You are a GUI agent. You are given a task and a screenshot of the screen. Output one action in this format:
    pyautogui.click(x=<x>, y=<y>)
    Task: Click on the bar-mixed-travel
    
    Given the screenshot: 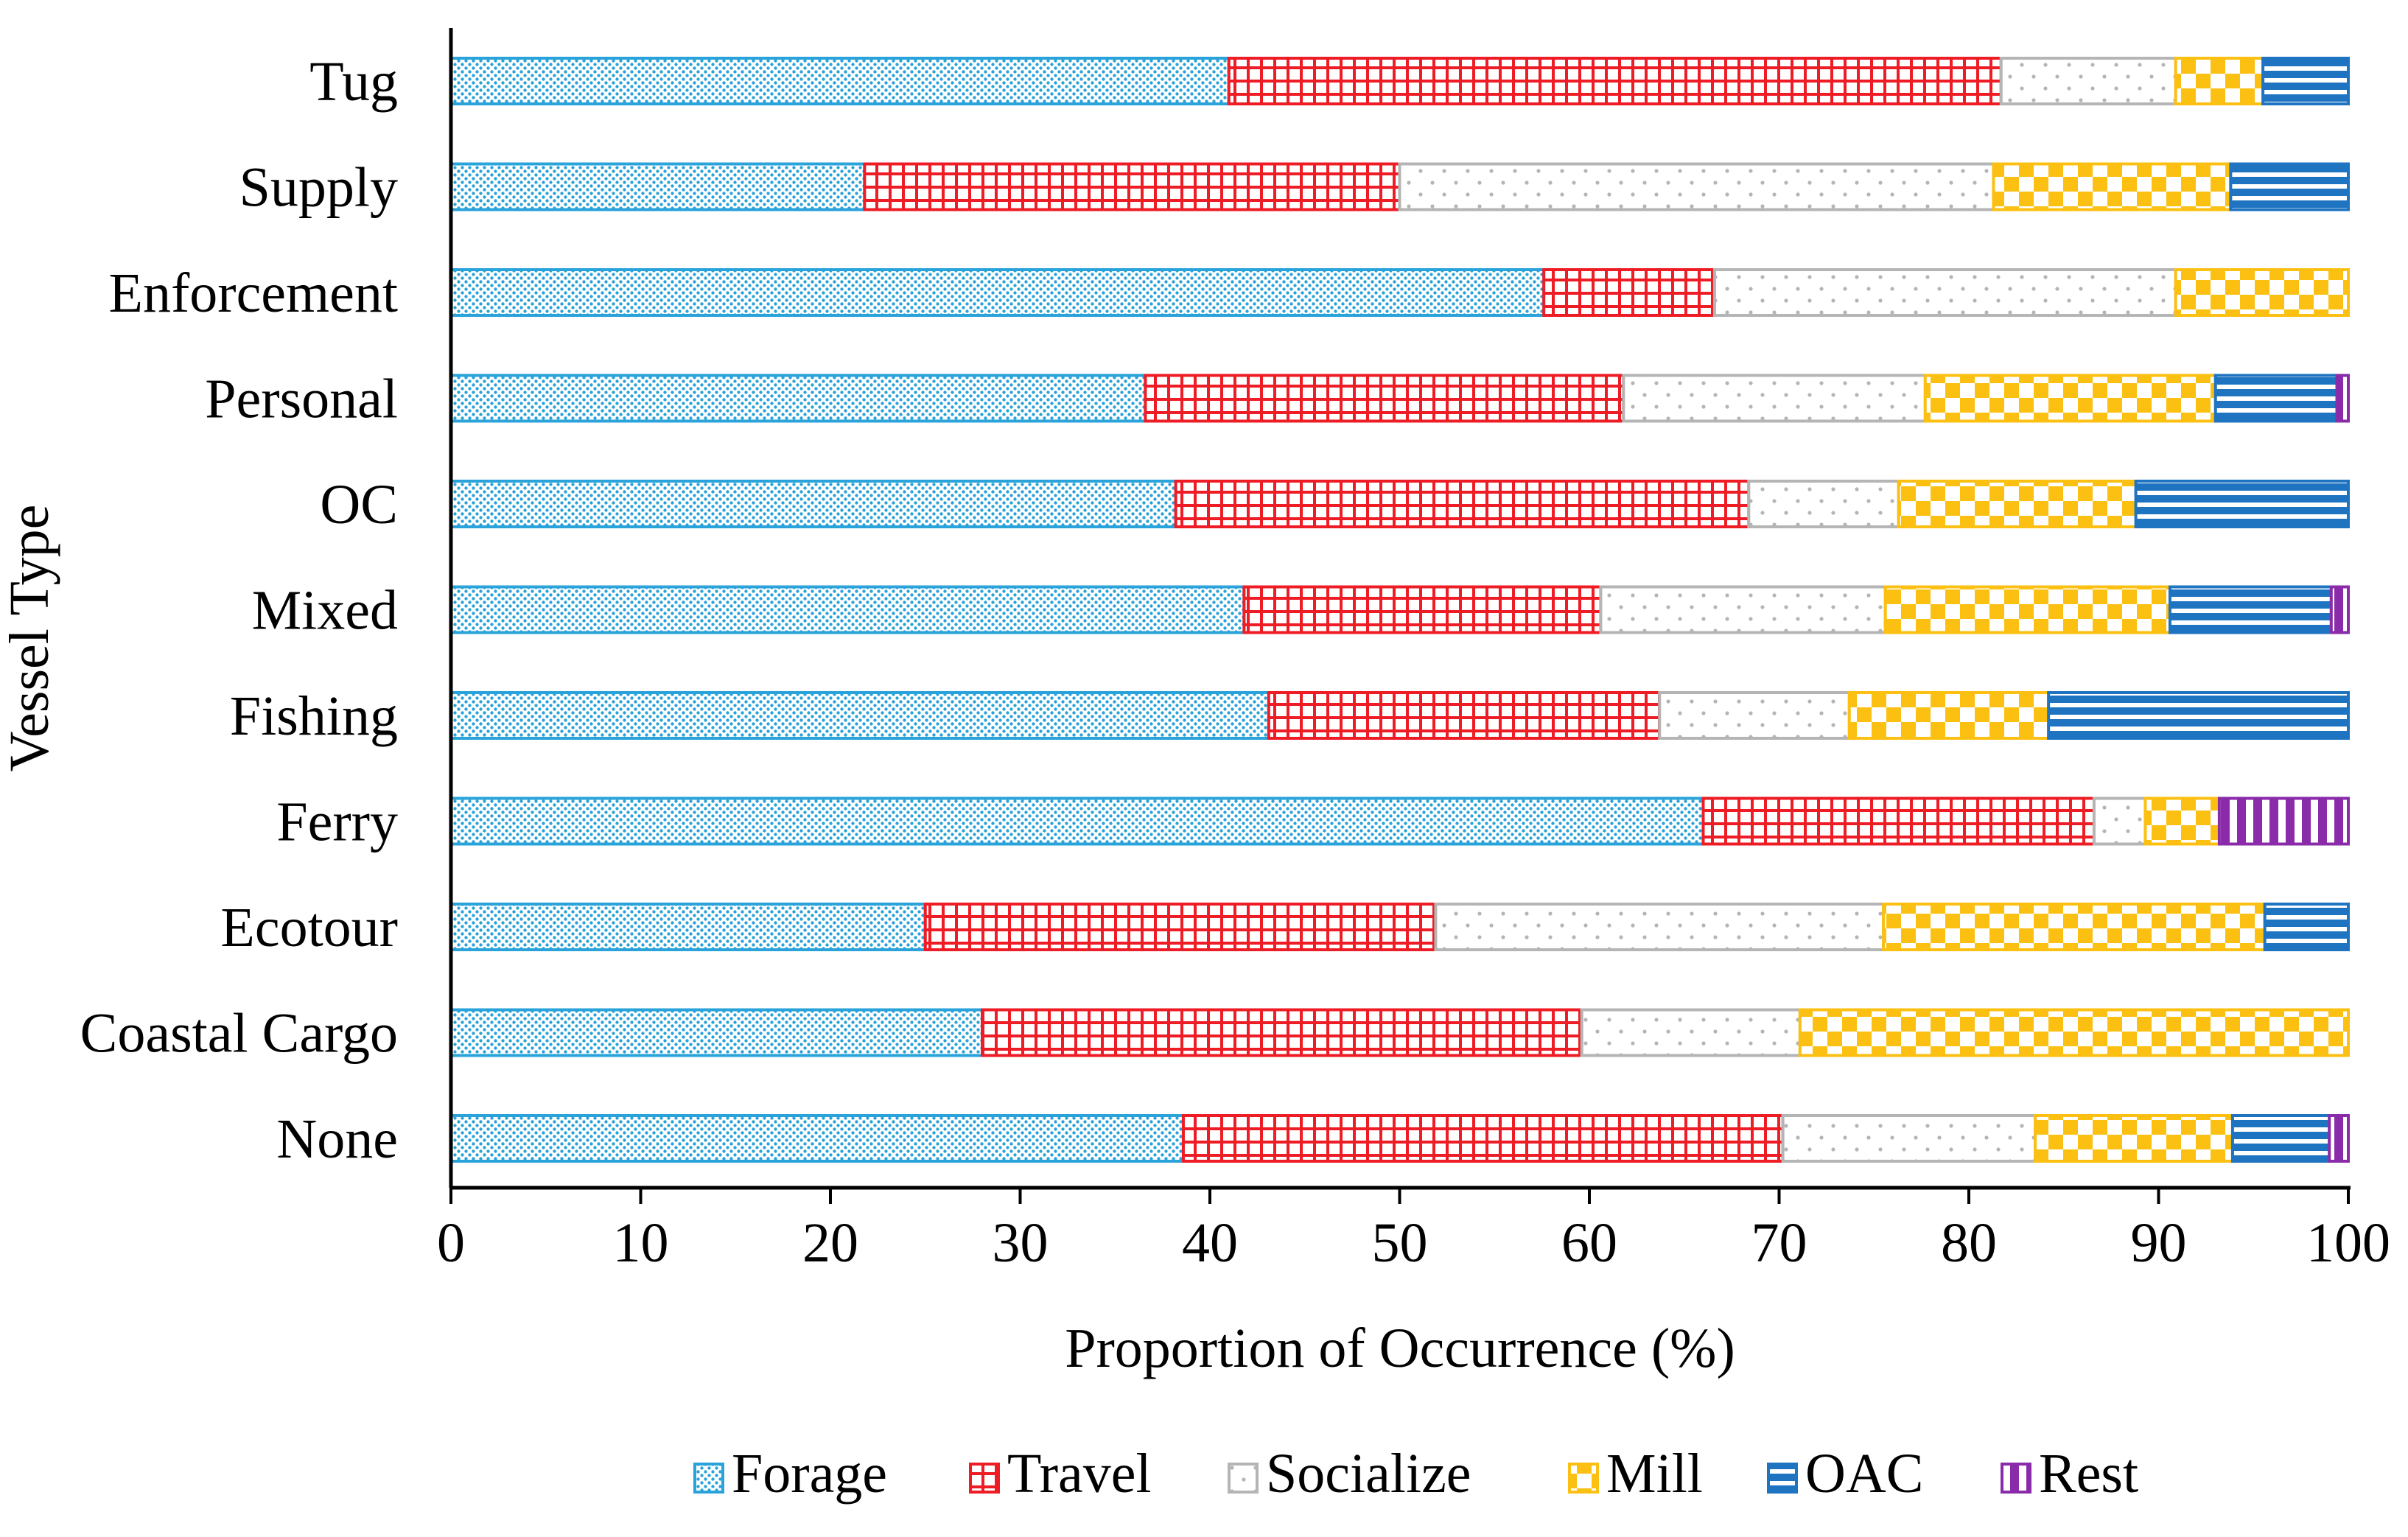 What is the action you would take?
    pyautogui.click(x=1422, y=609)
    